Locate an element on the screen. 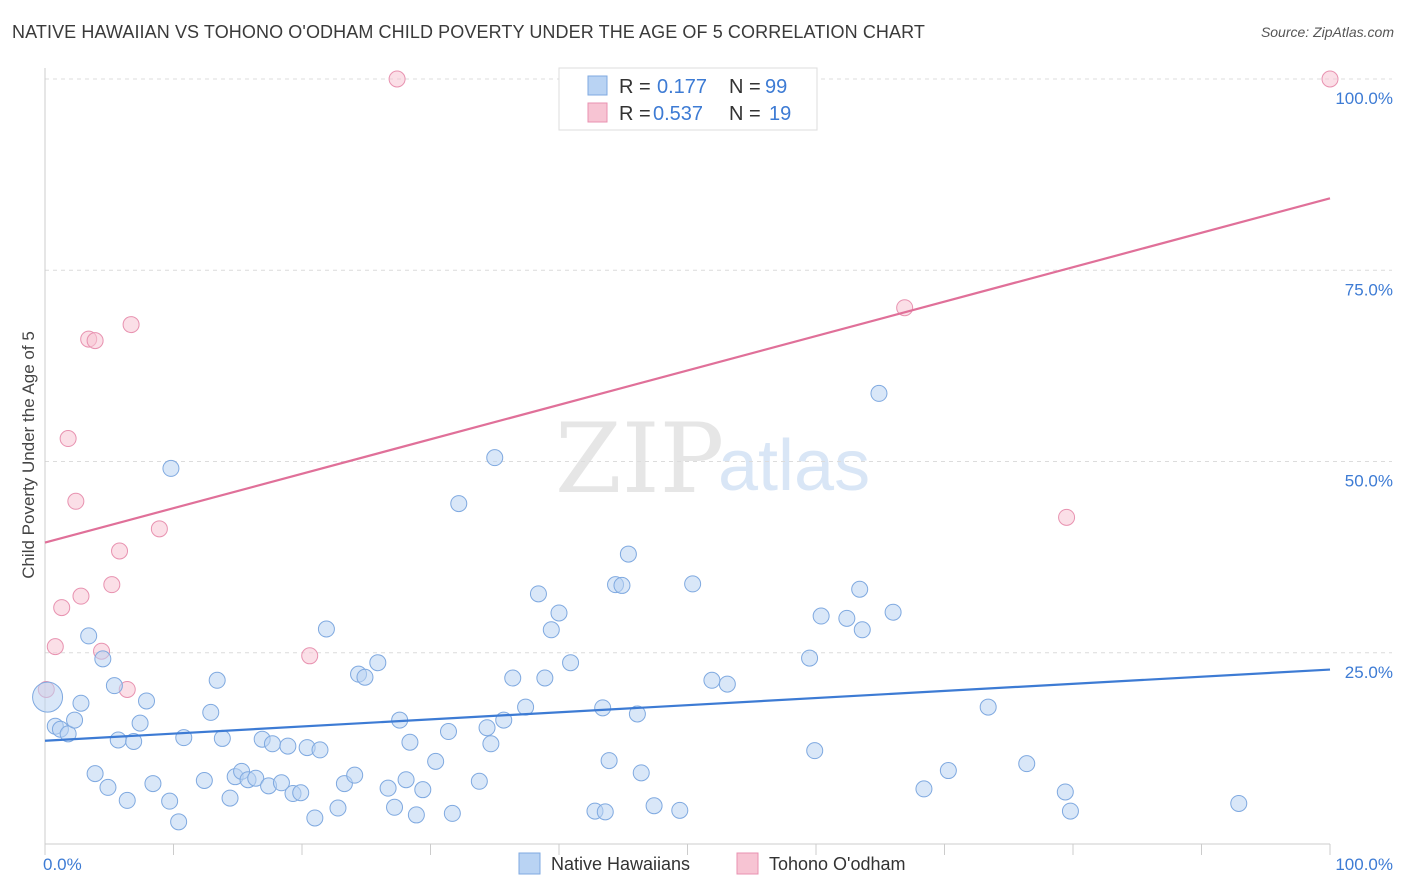 The height and width of the screenshot is (892, 1406). legend-pink-swatch is located at coordinates (597, 112).